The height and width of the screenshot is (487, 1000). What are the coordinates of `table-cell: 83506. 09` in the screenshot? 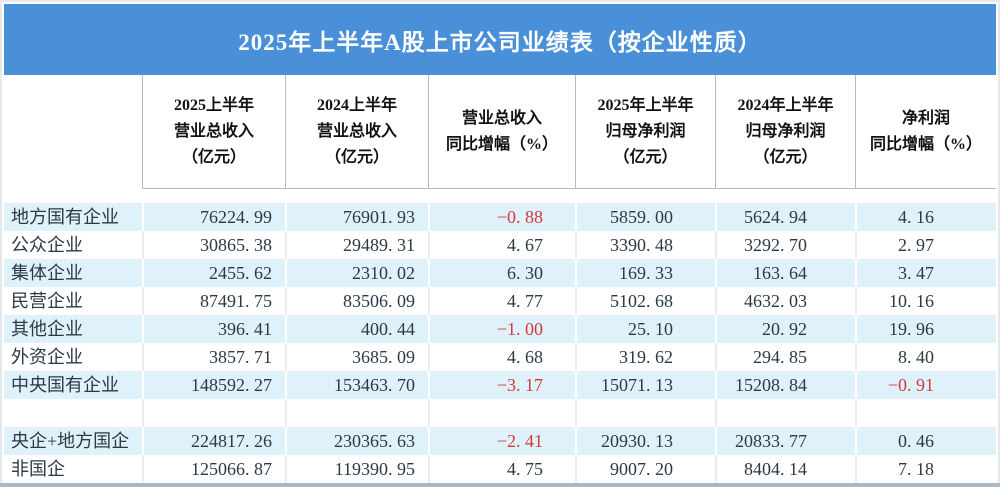 It's located at (356, 301).